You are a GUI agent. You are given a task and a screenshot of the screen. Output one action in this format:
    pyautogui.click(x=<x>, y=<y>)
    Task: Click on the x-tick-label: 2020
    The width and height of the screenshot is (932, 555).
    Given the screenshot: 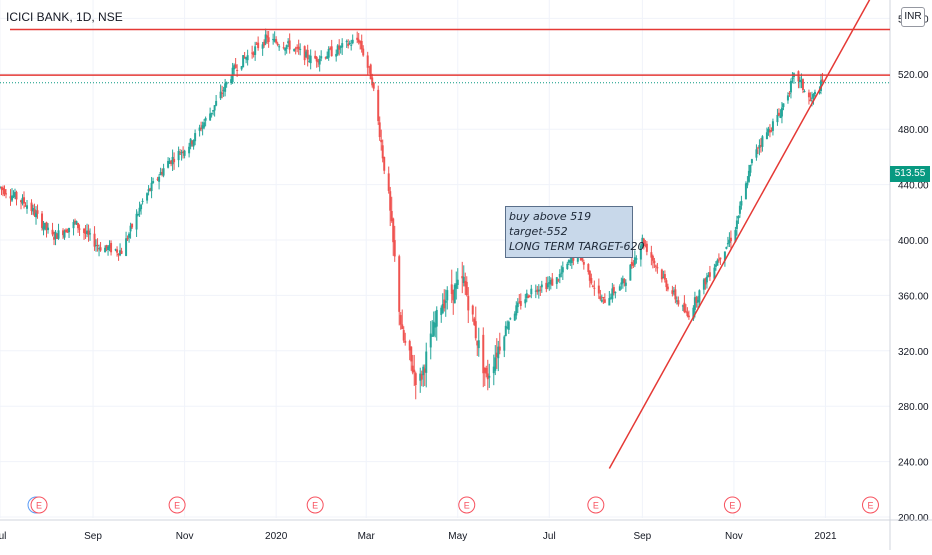 What is the action you would take?
    pyautogui.click(x=276, y=536)
    